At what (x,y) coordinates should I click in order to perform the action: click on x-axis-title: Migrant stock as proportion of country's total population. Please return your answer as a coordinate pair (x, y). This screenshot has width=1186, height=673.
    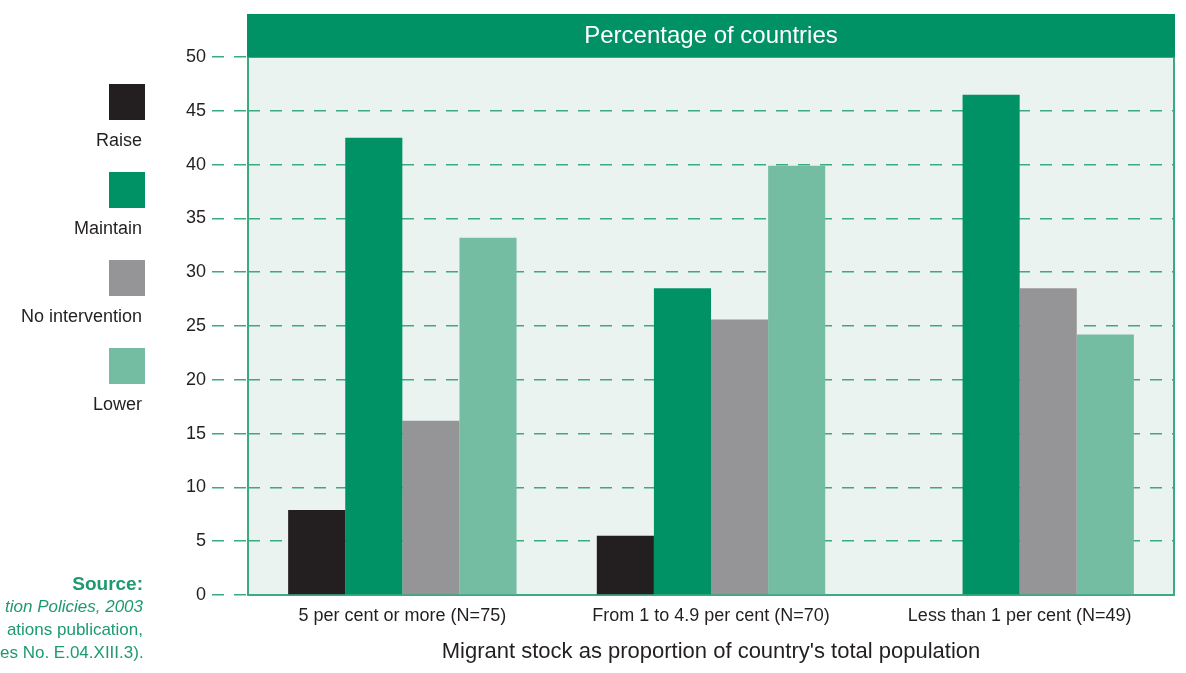
    Looking at the image, I should click on (711, 650).